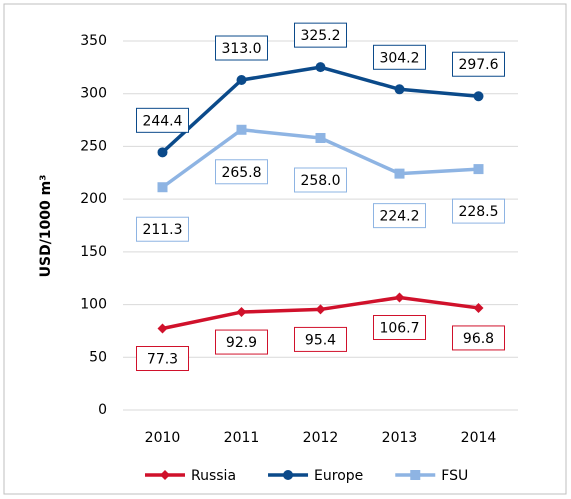 This screenshot has height=499, width=571. Describe the element at coordinates (338, 476) in the screenshot. I see `legend-label: Europe` at that location.